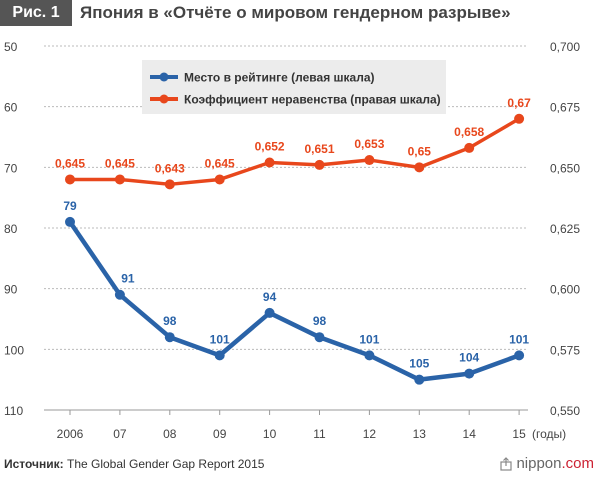 The height and width of the screenshot is (480, 600). I want to click on gap-index-data-label: 0,653, so click(369, 144).